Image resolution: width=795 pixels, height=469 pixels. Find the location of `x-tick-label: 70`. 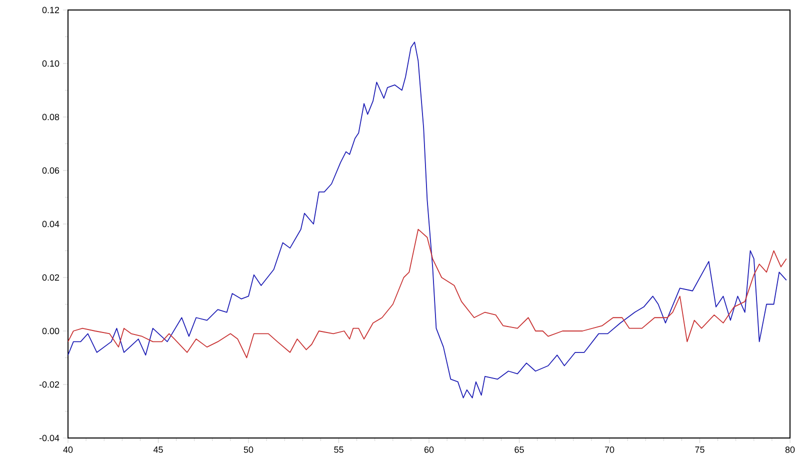

x-tick-label: 70 is located at coordinates (609, 449).